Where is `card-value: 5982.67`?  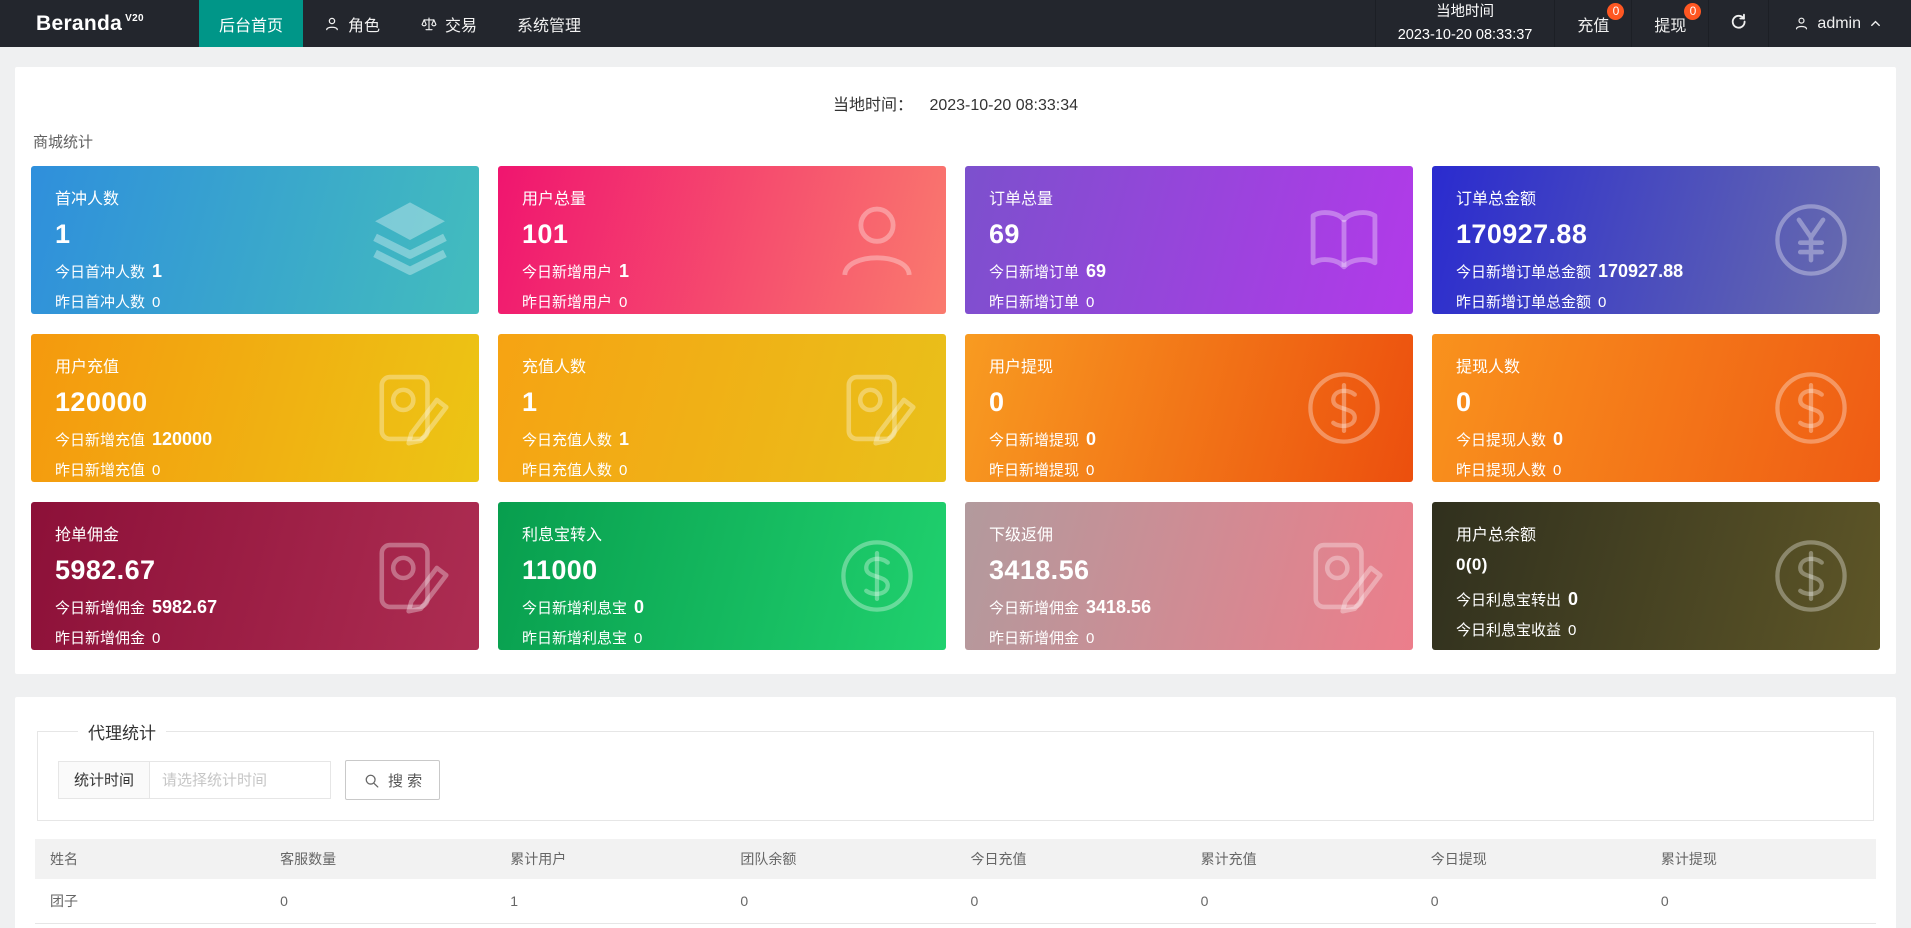
card-value: 5982.67 is located at coordinates (105, 570).